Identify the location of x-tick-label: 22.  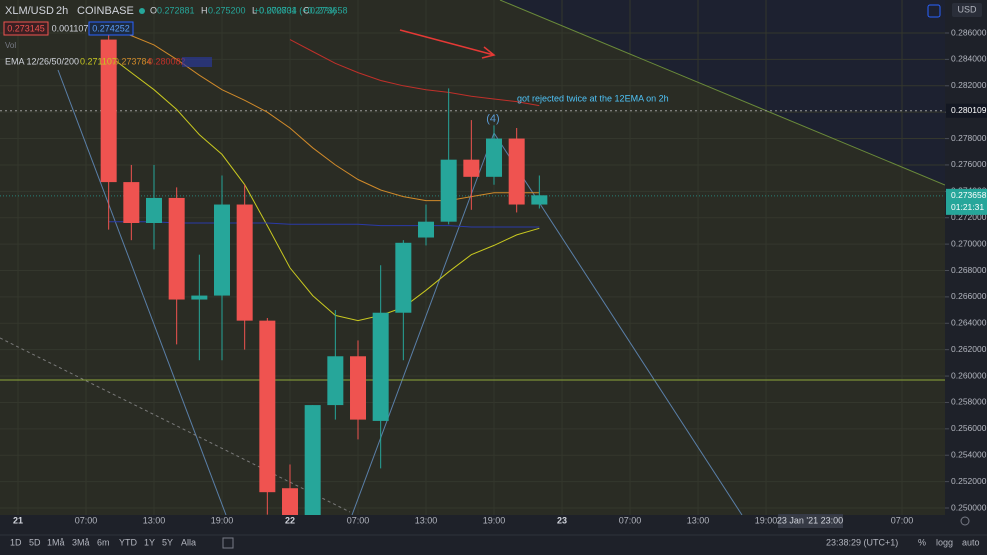
(290, 520).